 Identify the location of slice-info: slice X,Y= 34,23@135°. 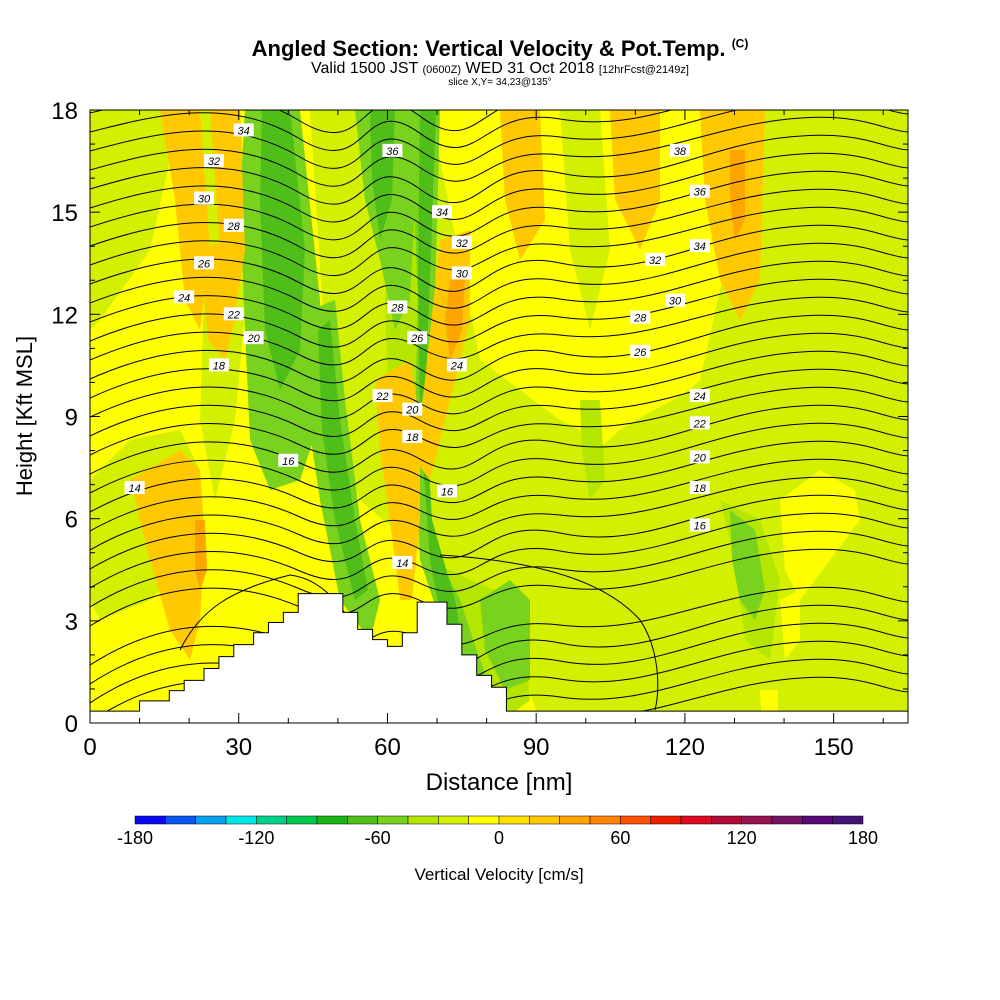
(500, 82).